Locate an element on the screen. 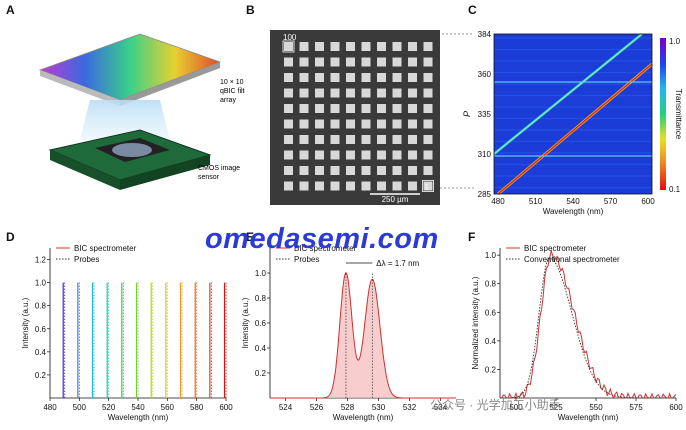 The width and height of the screenshot is (686, 430). x-tick-label: 540 is located at coordinates (138, 407).